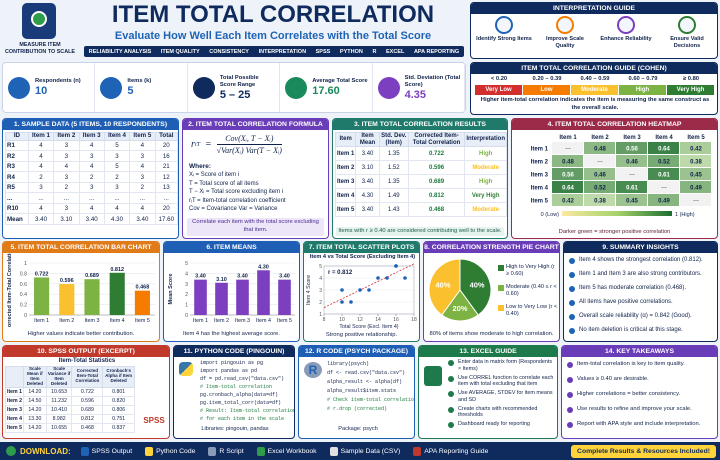 The height and width of the screenshot is (460, 720). What do you see at coordinates (420, 210) in the screenshot?
I see `table-row: Item 5 3.40 1.43 0.468 Moderate` at bounding box center [420, 210].